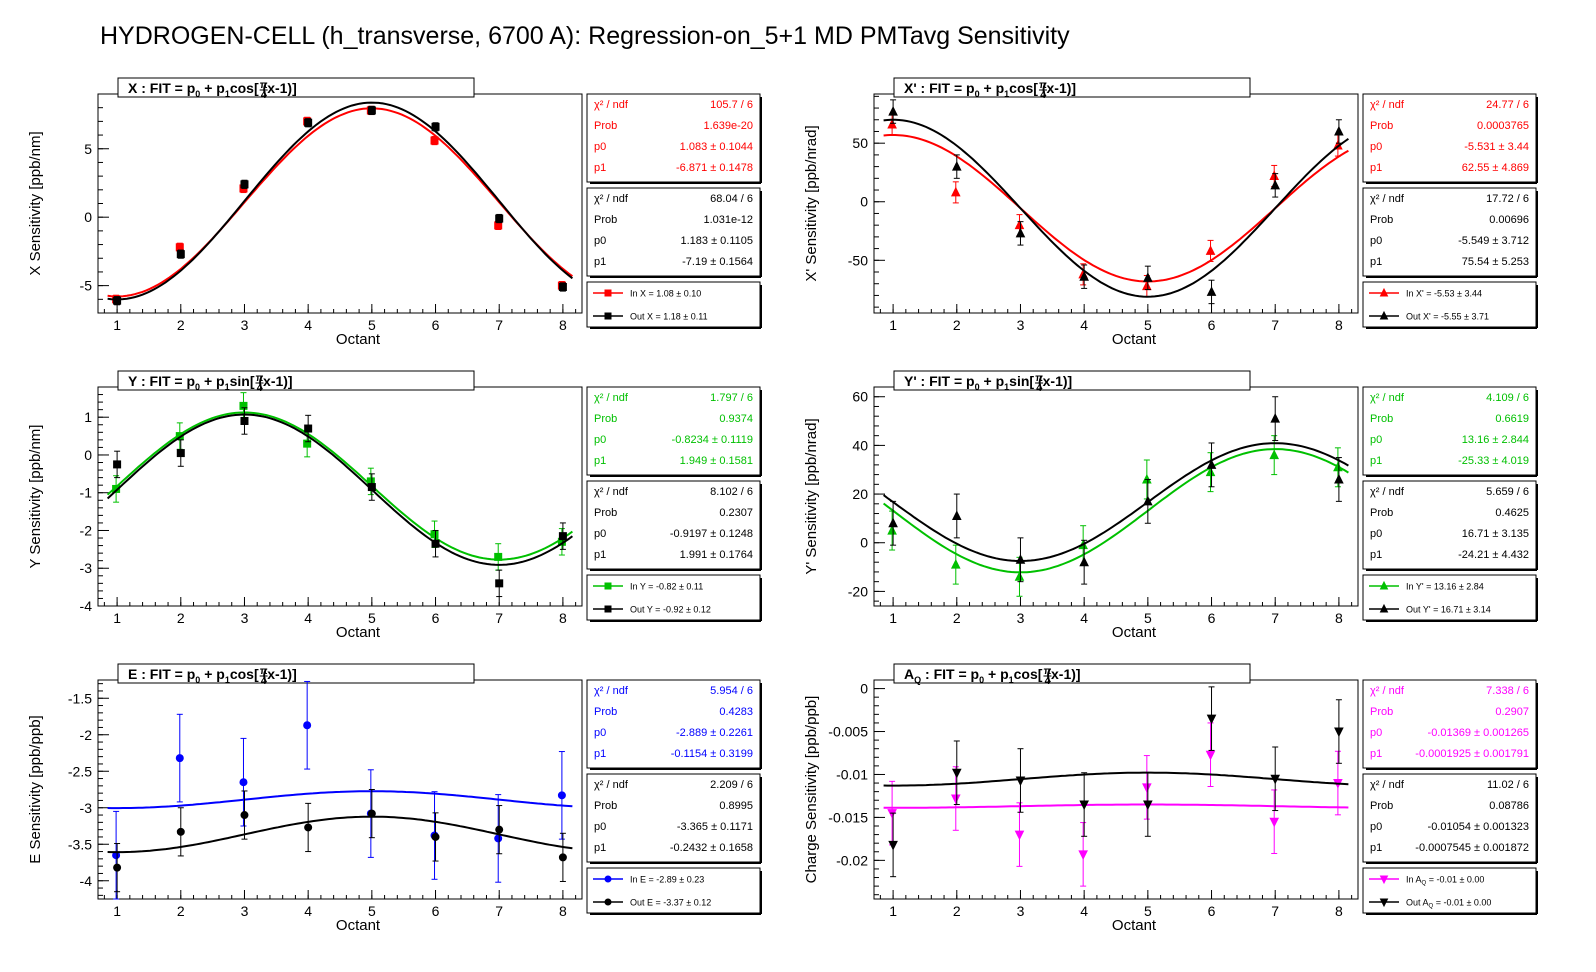 Image resolution: width=1596 pixels, height=972 pixels. Describe the element at coordinates (86, 881) in the screenshot. I see `y-tick-label: -4` at that location.